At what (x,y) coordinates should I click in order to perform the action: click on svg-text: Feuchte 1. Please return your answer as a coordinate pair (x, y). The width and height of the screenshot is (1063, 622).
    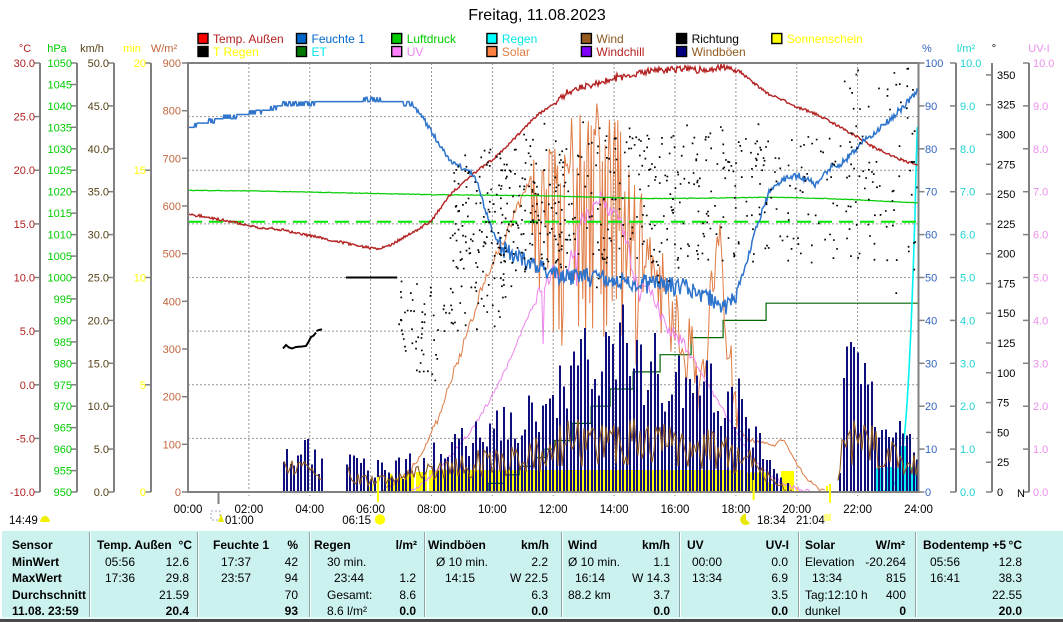
    Looking at the image, I should click on (339, 39).